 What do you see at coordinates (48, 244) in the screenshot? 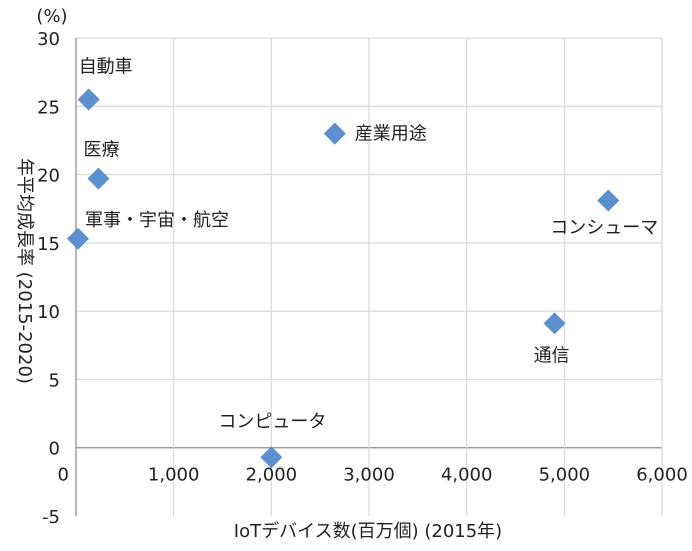
I see `y-tick-label: 15` at bounding box center [48, 244].